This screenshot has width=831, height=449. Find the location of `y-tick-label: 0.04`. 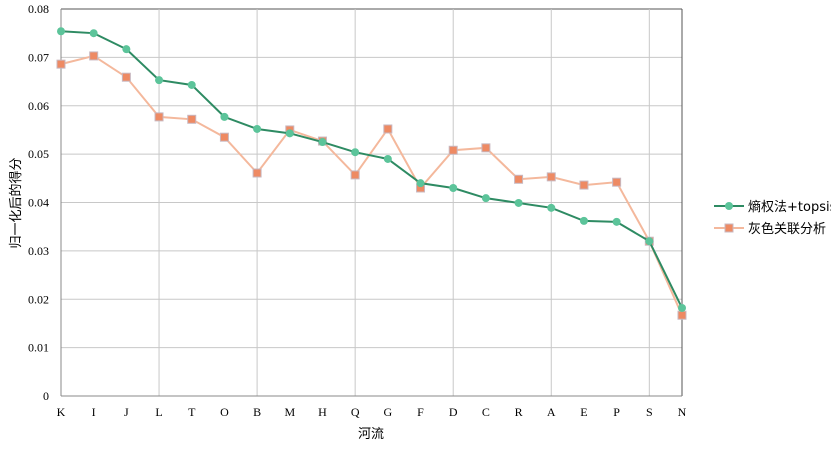

y-tick-label: 0.04 is located at coordinates (38, 203).